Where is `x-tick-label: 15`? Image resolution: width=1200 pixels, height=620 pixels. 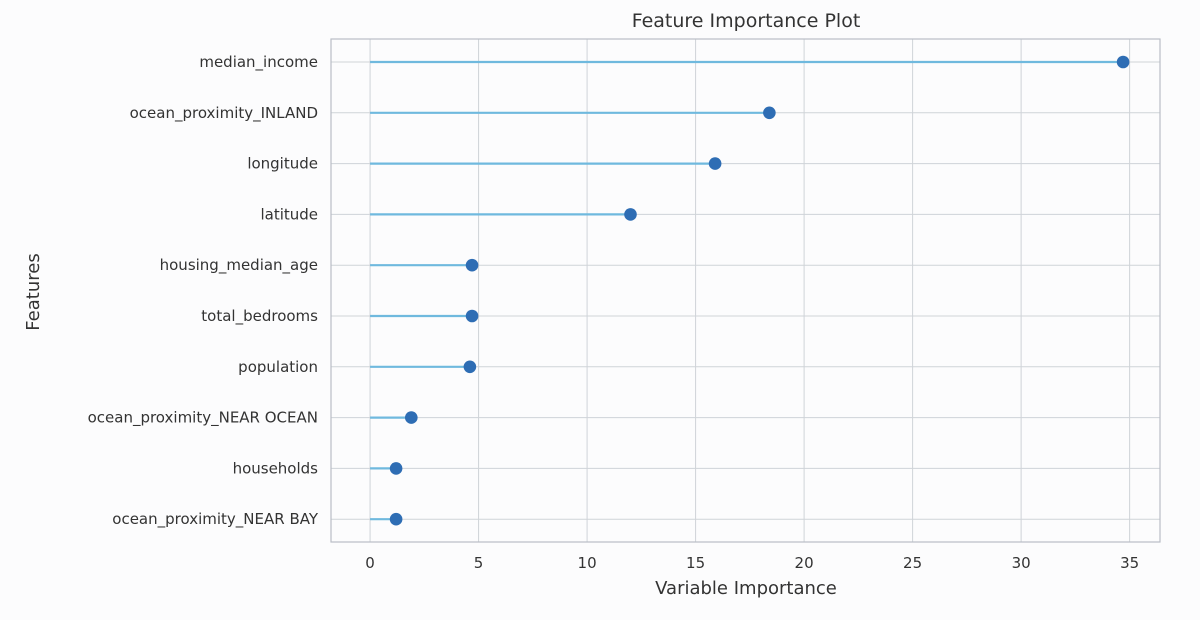
x-tick-label: 15 is located at coordinates (695, 563).